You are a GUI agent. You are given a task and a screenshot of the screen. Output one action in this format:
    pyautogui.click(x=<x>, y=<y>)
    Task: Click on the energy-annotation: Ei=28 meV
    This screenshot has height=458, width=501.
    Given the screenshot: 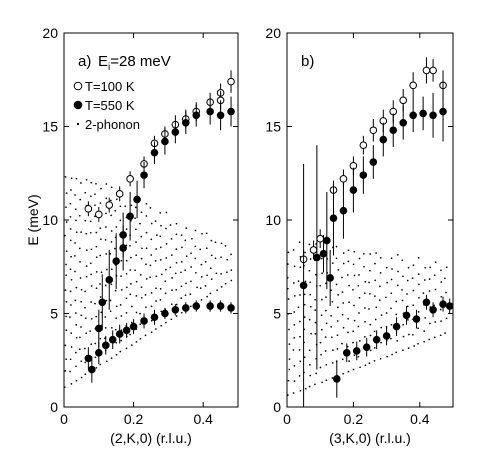 What is the action you would take?
    pyautogui.click(x=134, y=63)
    